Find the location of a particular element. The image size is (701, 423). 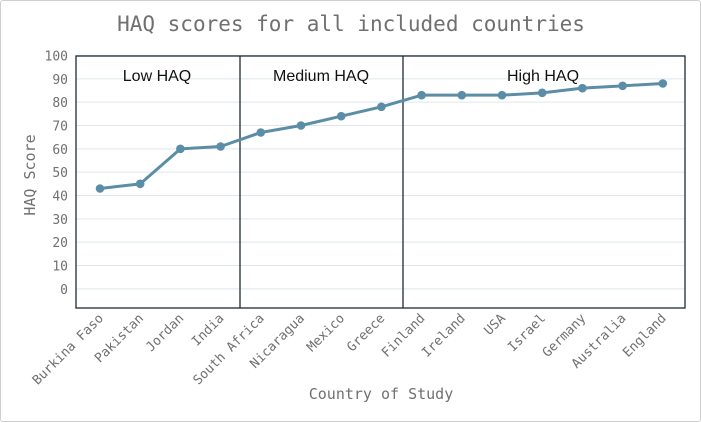

chart-title: HAQ scores for all included countries is located at coordinates (351, 24).